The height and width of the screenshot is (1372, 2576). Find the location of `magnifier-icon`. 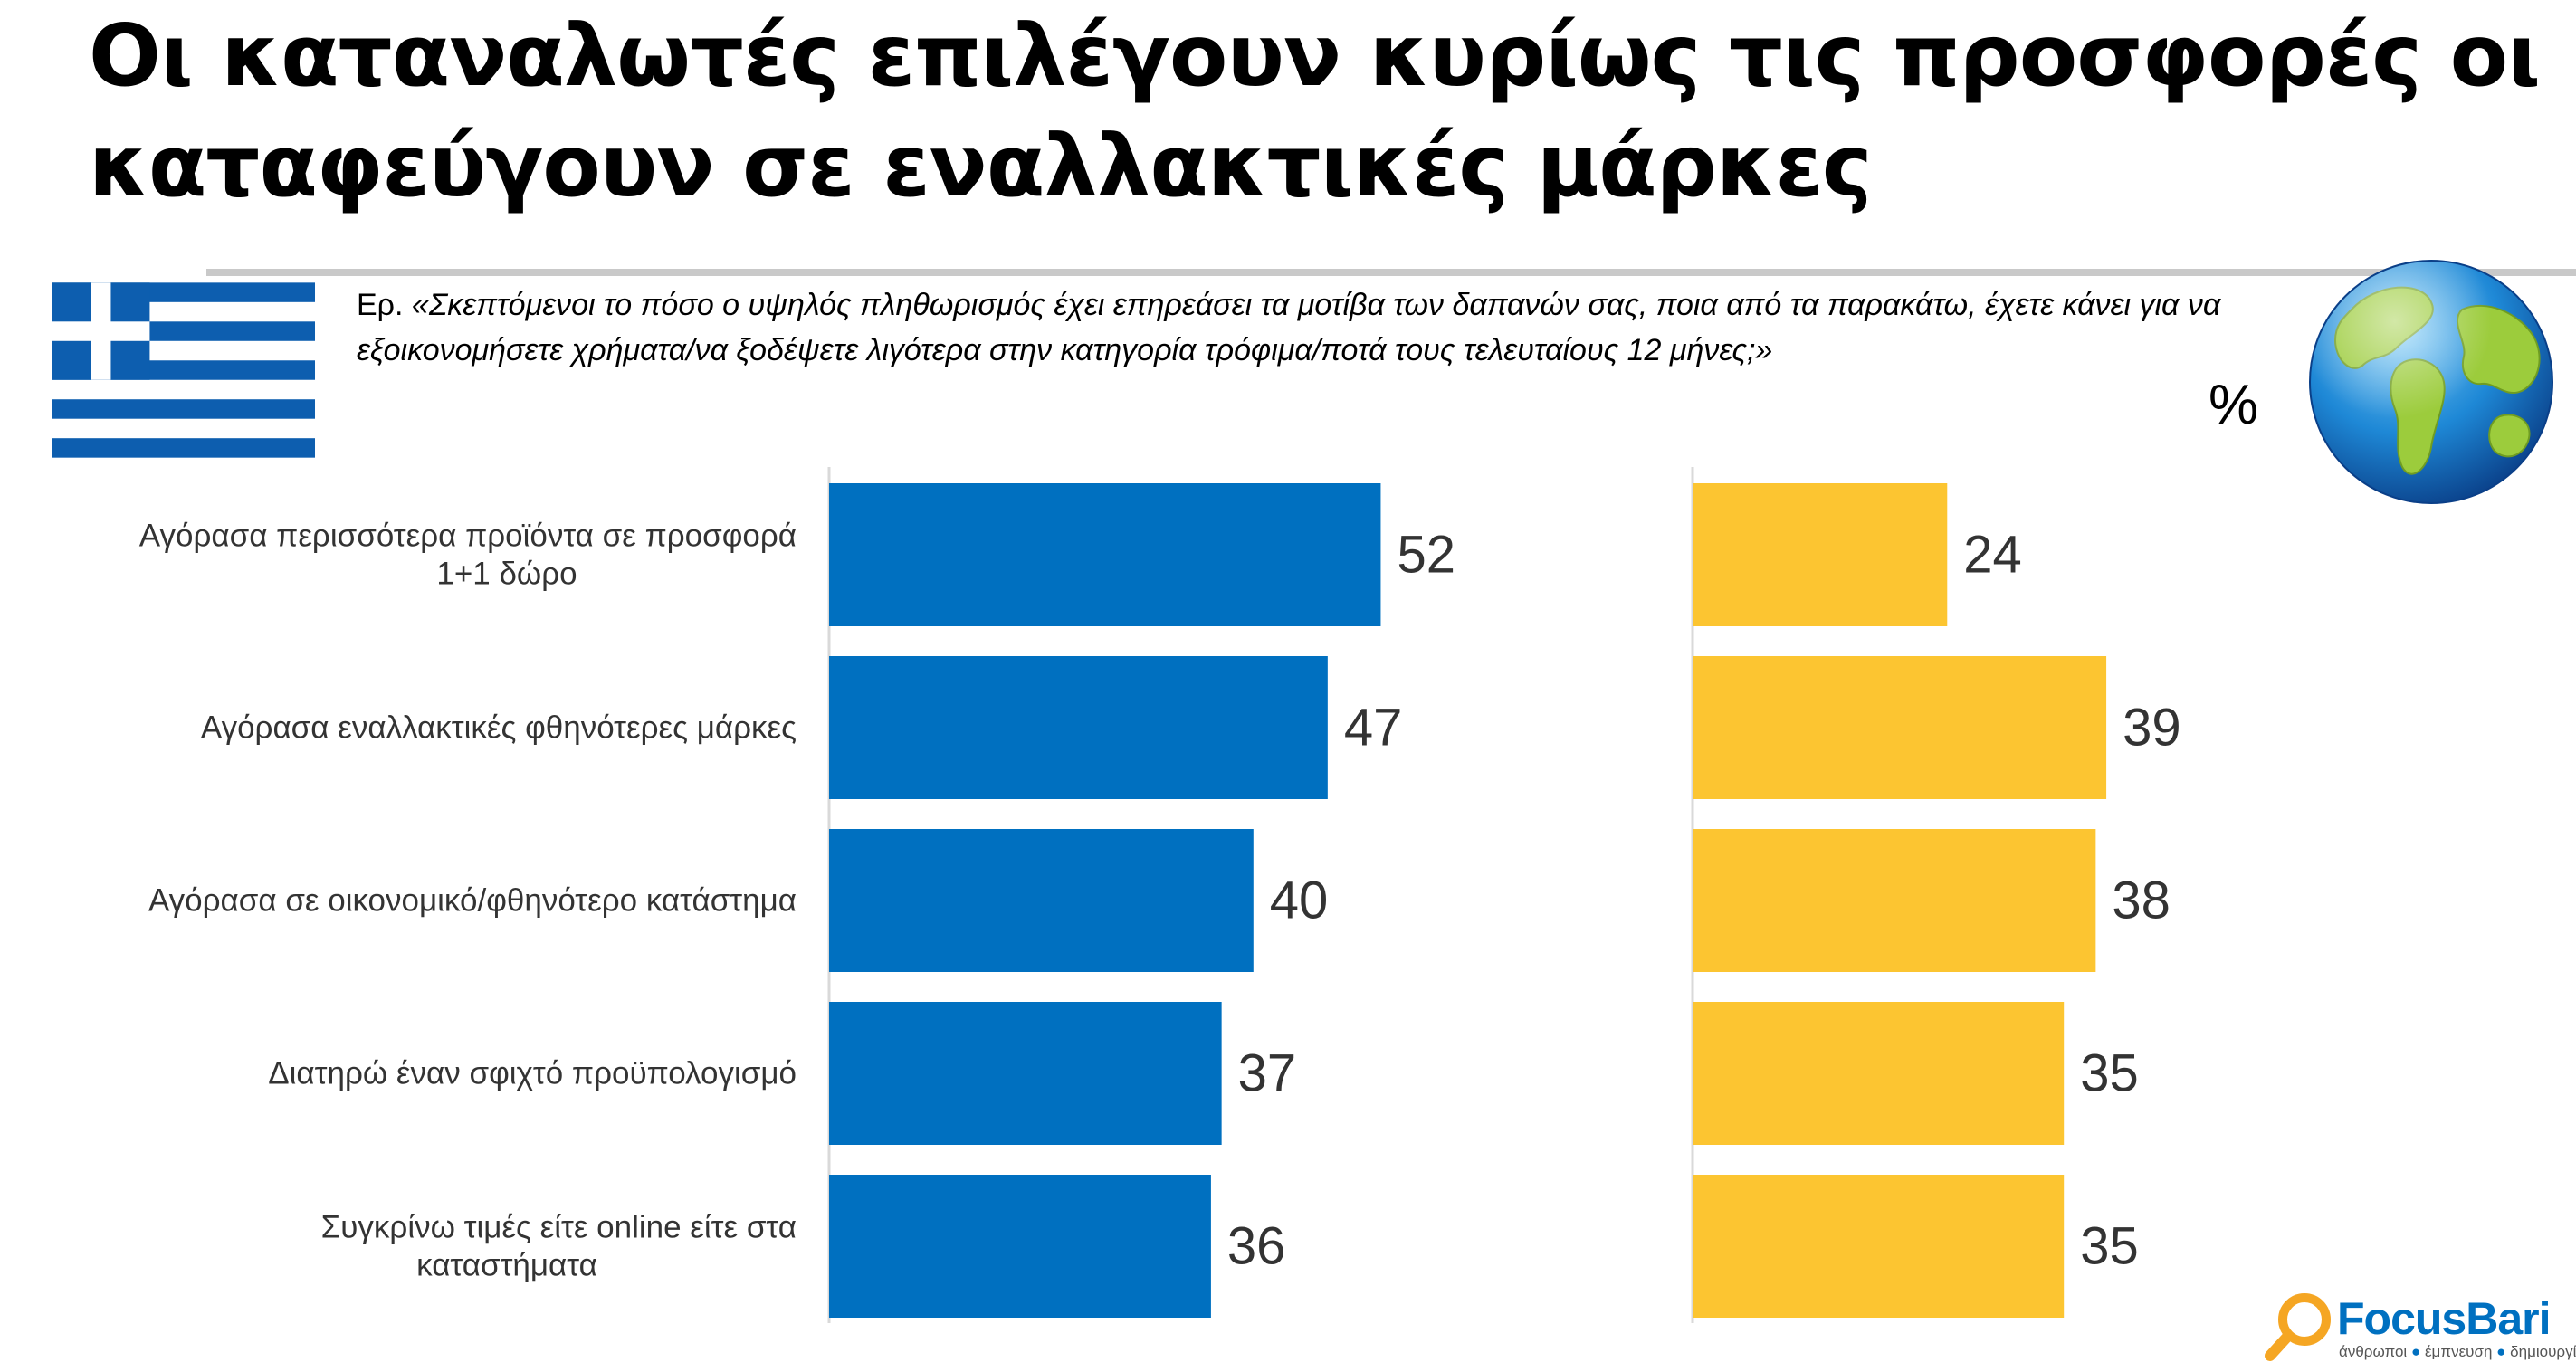

magnifier-icon is located at coordinates (2298, 1327).